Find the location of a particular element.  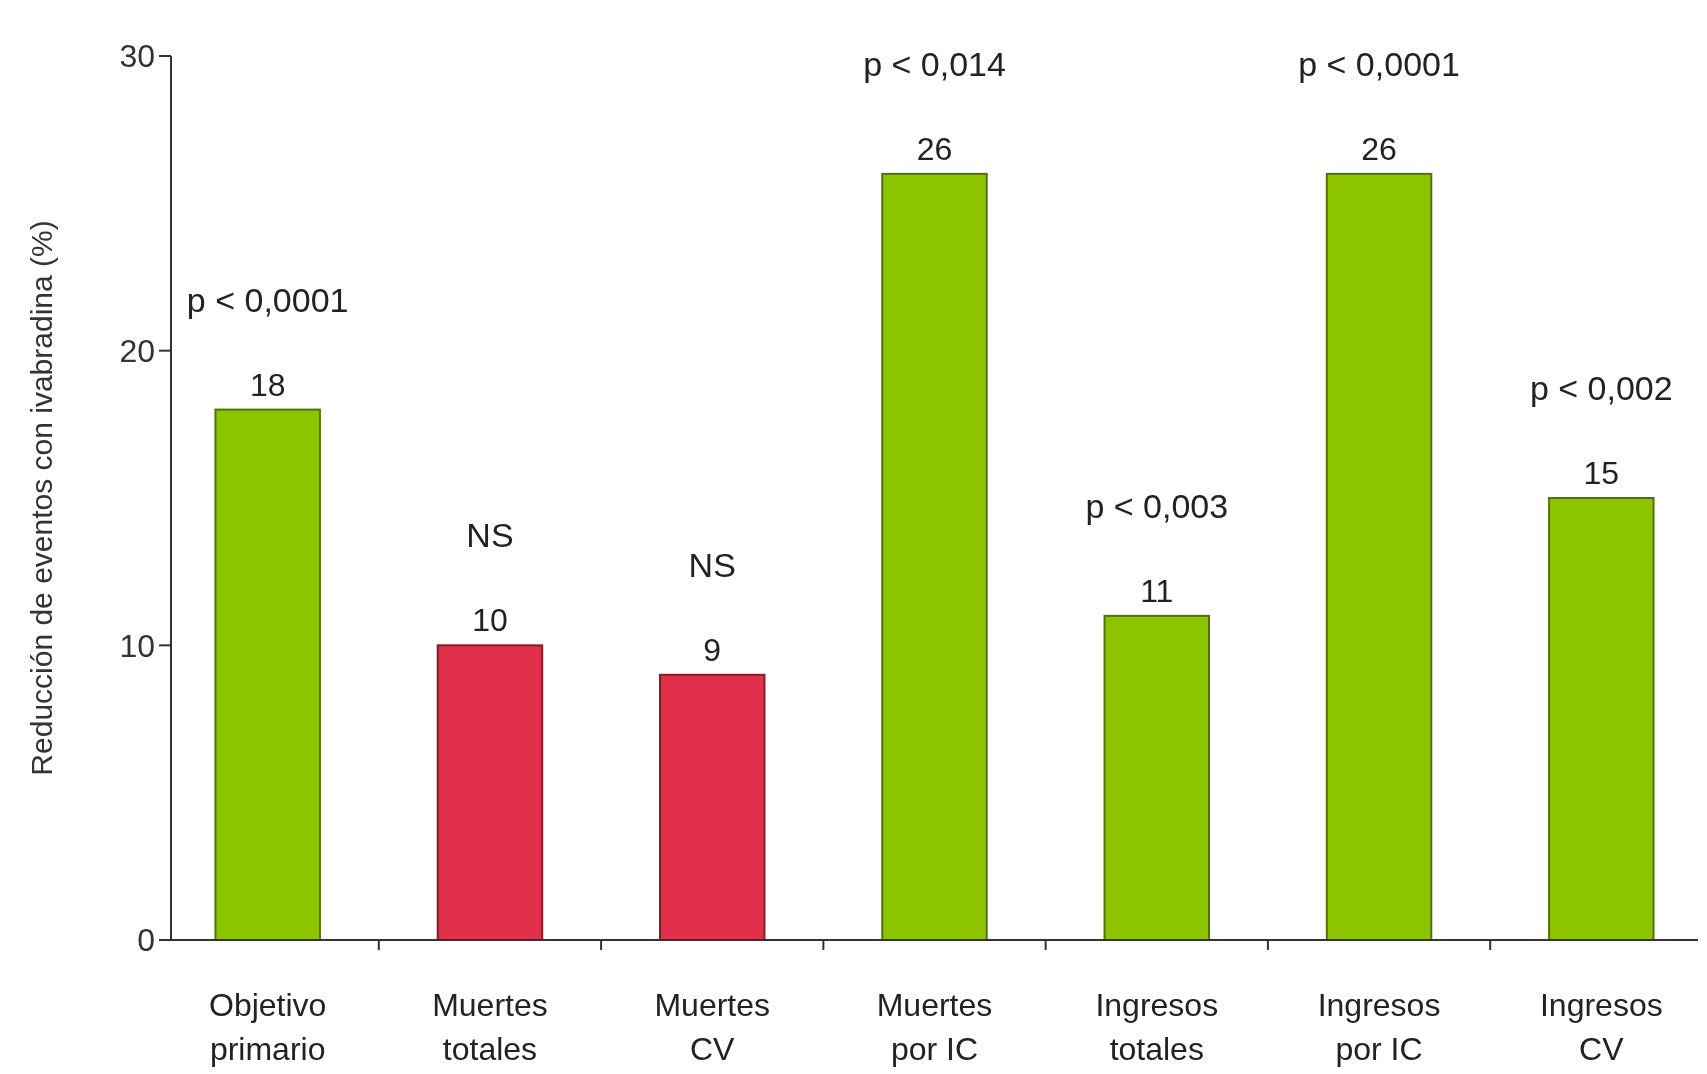

x-tick-label: Muertes CV is located at coordinates (712, 1027).